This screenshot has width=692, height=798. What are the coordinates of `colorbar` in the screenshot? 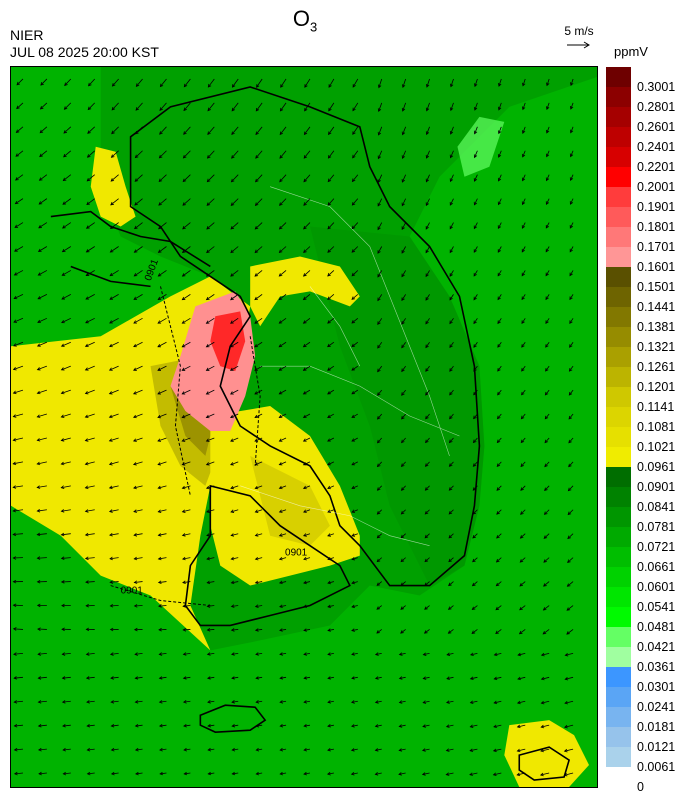 It's located at (618, 417).